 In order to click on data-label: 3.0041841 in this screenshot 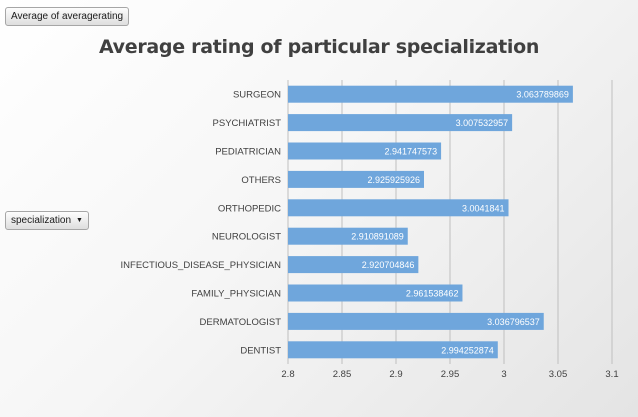, I will do `click(483, 208)`.